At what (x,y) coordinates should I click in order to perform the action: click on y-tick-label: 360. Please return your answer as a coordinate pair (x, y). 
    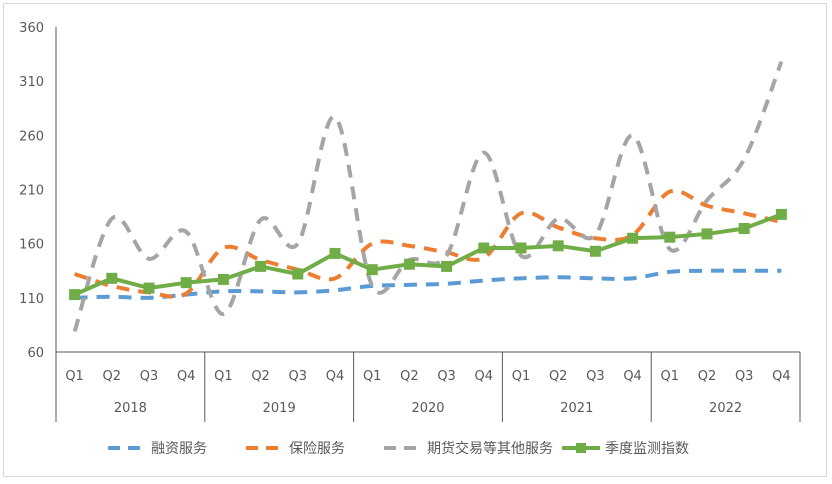
    Looking at the image, I should click on (31, 28).